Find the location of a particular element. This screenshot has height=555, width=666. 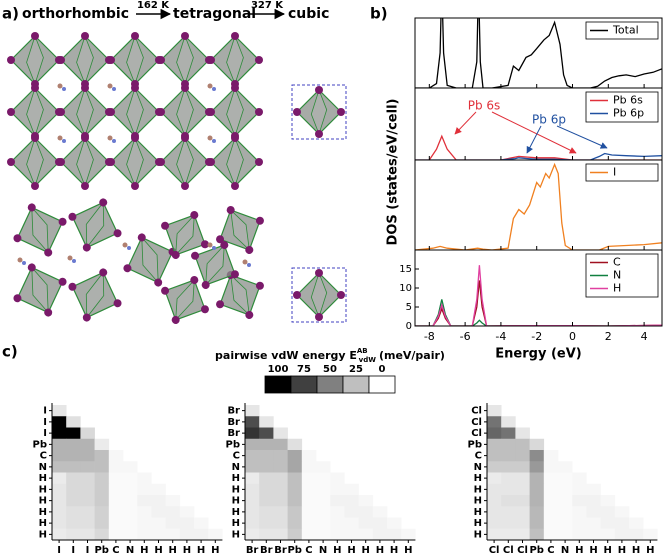

y-tick-label: 15 is located at coordinates (405, 269).